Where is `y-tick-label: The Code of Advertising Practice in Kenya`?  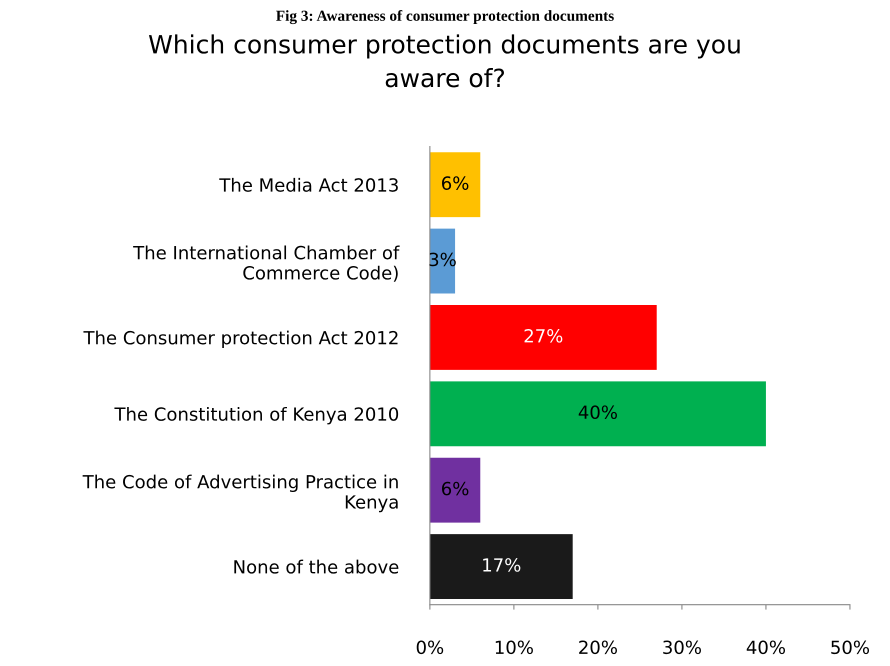 y-tick-label: The Code of Advertising Practice in Kenya is located at coordinates (240, 493).